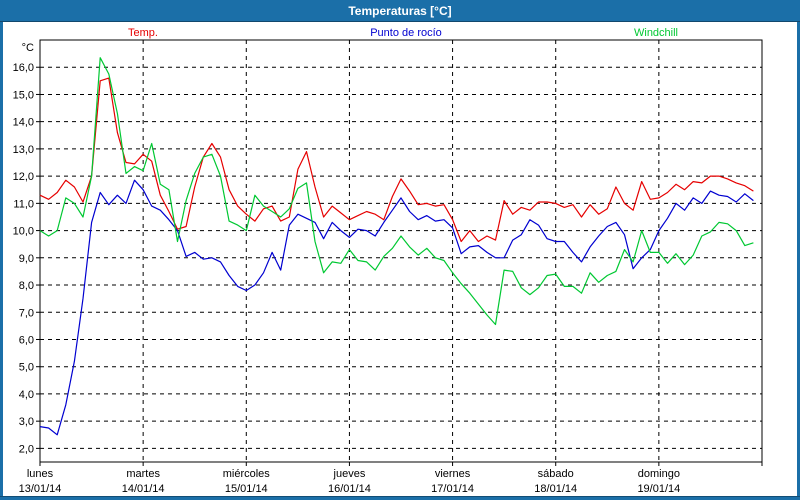 This screenshot has width=800, height=500. What do you see at coordinates (40, 489) in the screenshot?
I see `day-date-label: 13/01/14` at bounding box center [40, 489].